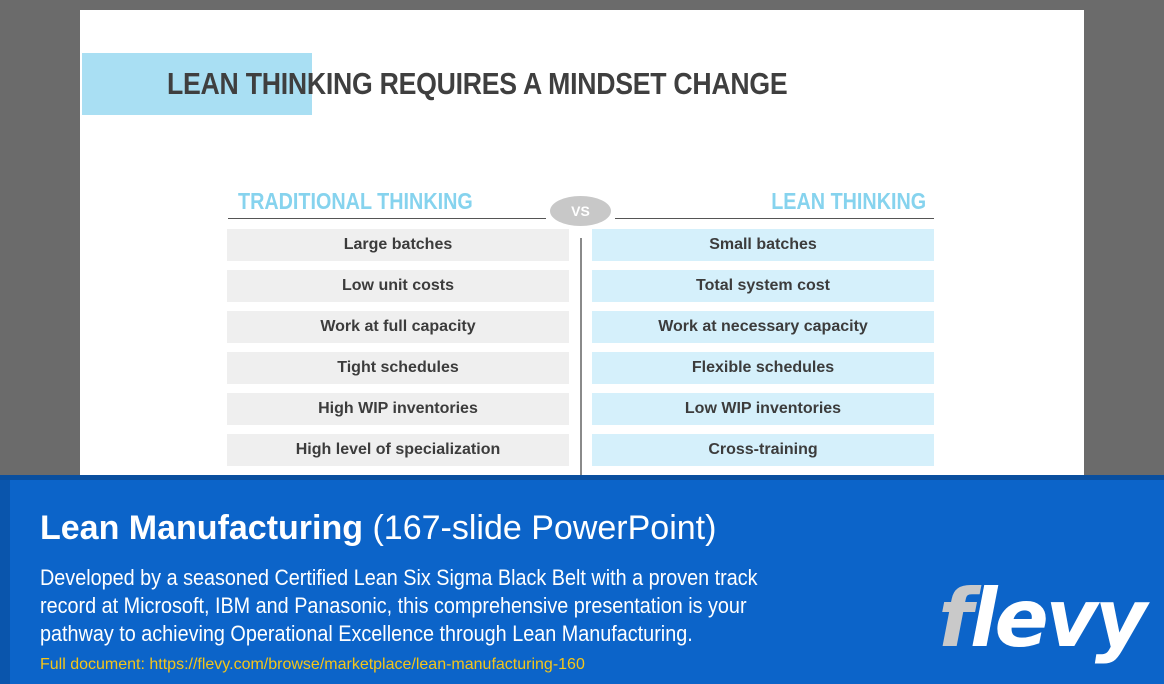 This screenshot has height=684, width=1164. Describe the element at coordinates (398, 450) in the screenshot. I see `traditional-item: High level of specialization` at that location.